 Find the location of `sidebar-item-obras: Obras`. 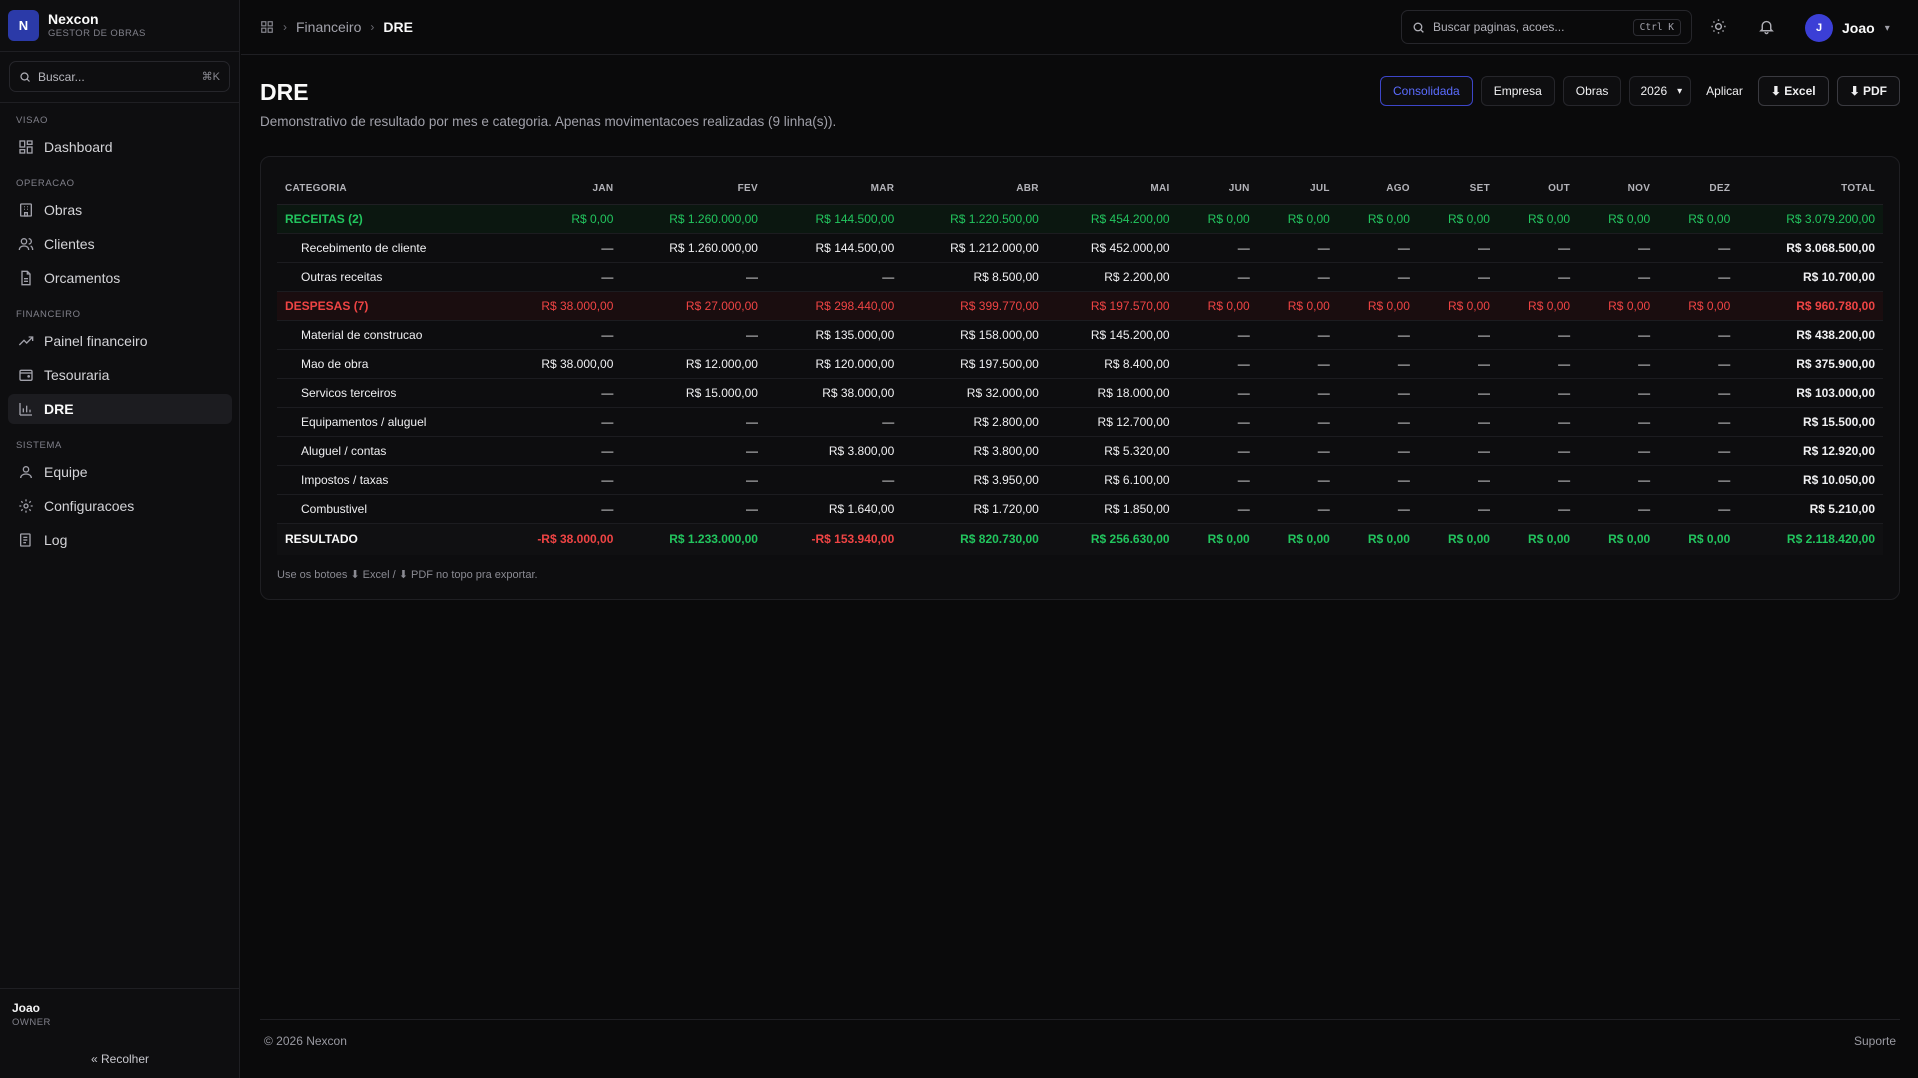

sidebar-item-obras: Obras is located at coordinates (120, 210).